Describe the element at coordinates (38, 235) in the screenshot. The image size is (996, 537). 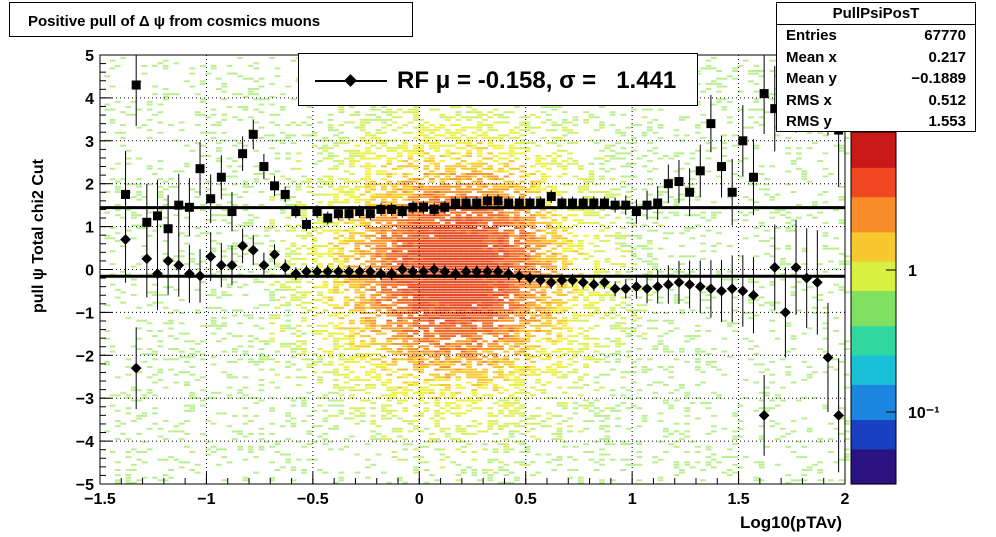
I see `y-axis-label: pull ψ Total chi2 Cut` at that location.